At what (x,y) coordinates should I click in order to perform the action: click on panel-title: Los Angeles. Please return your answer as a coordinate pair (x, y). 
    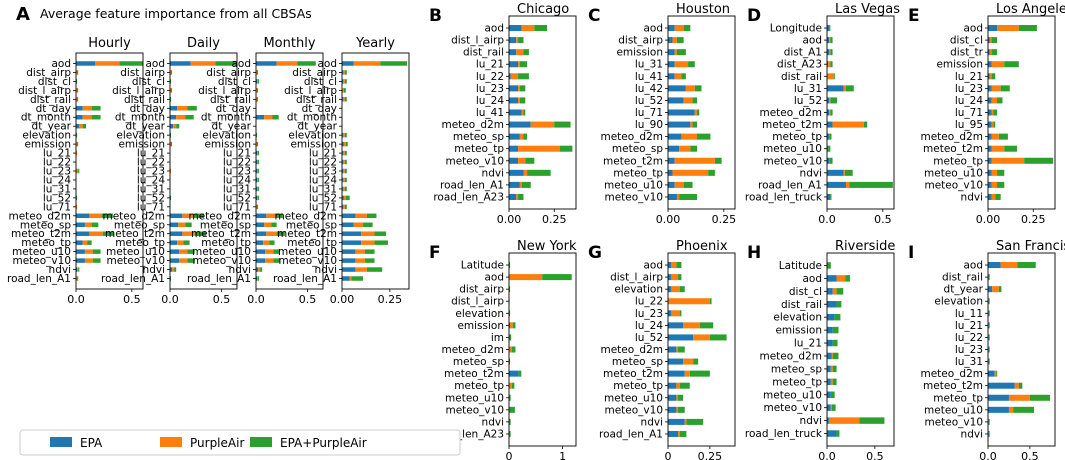
    Looking at the image, I should click on (1030, 9).